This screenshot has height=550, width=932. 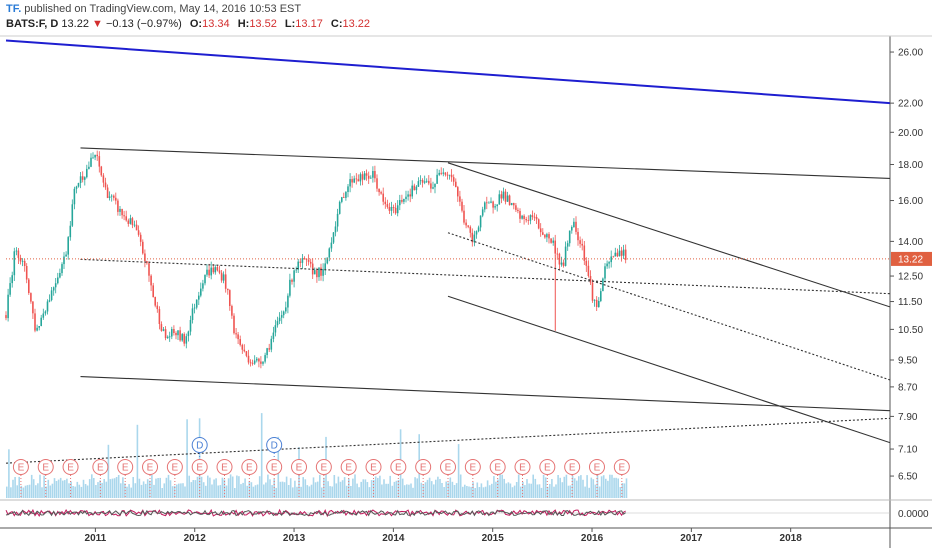 I want to click on upper-channel-line, so click(x=485, y=163).